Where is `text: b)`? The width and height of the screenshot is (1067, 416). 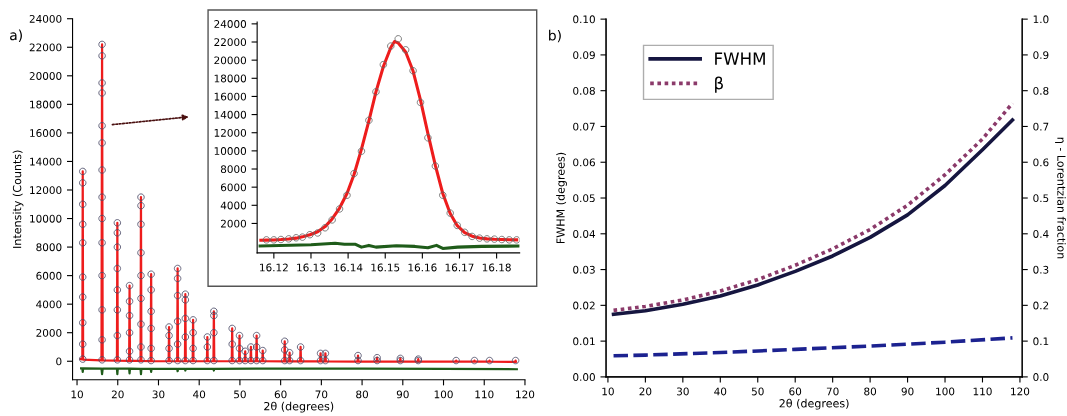 text: b) is located at coordinates (555, 36).